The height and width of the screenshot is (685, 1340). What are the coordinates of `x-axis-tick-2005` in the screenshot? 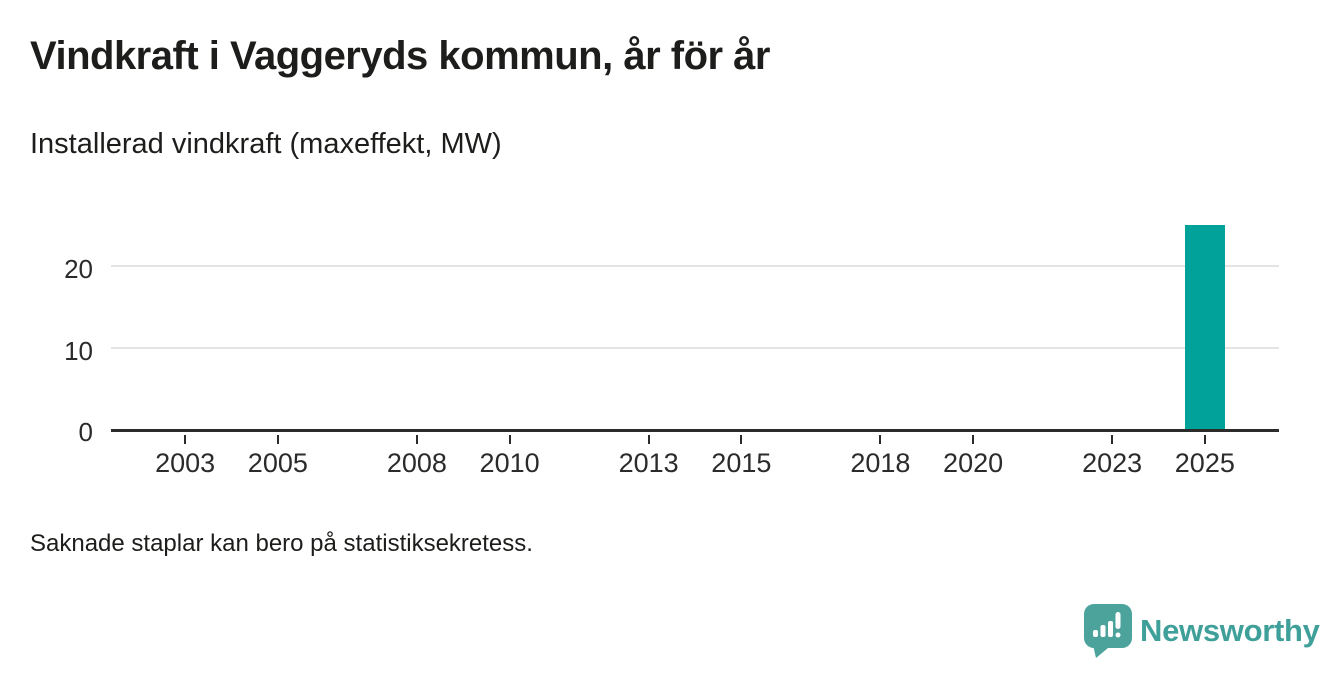 It's located at (277, 439).